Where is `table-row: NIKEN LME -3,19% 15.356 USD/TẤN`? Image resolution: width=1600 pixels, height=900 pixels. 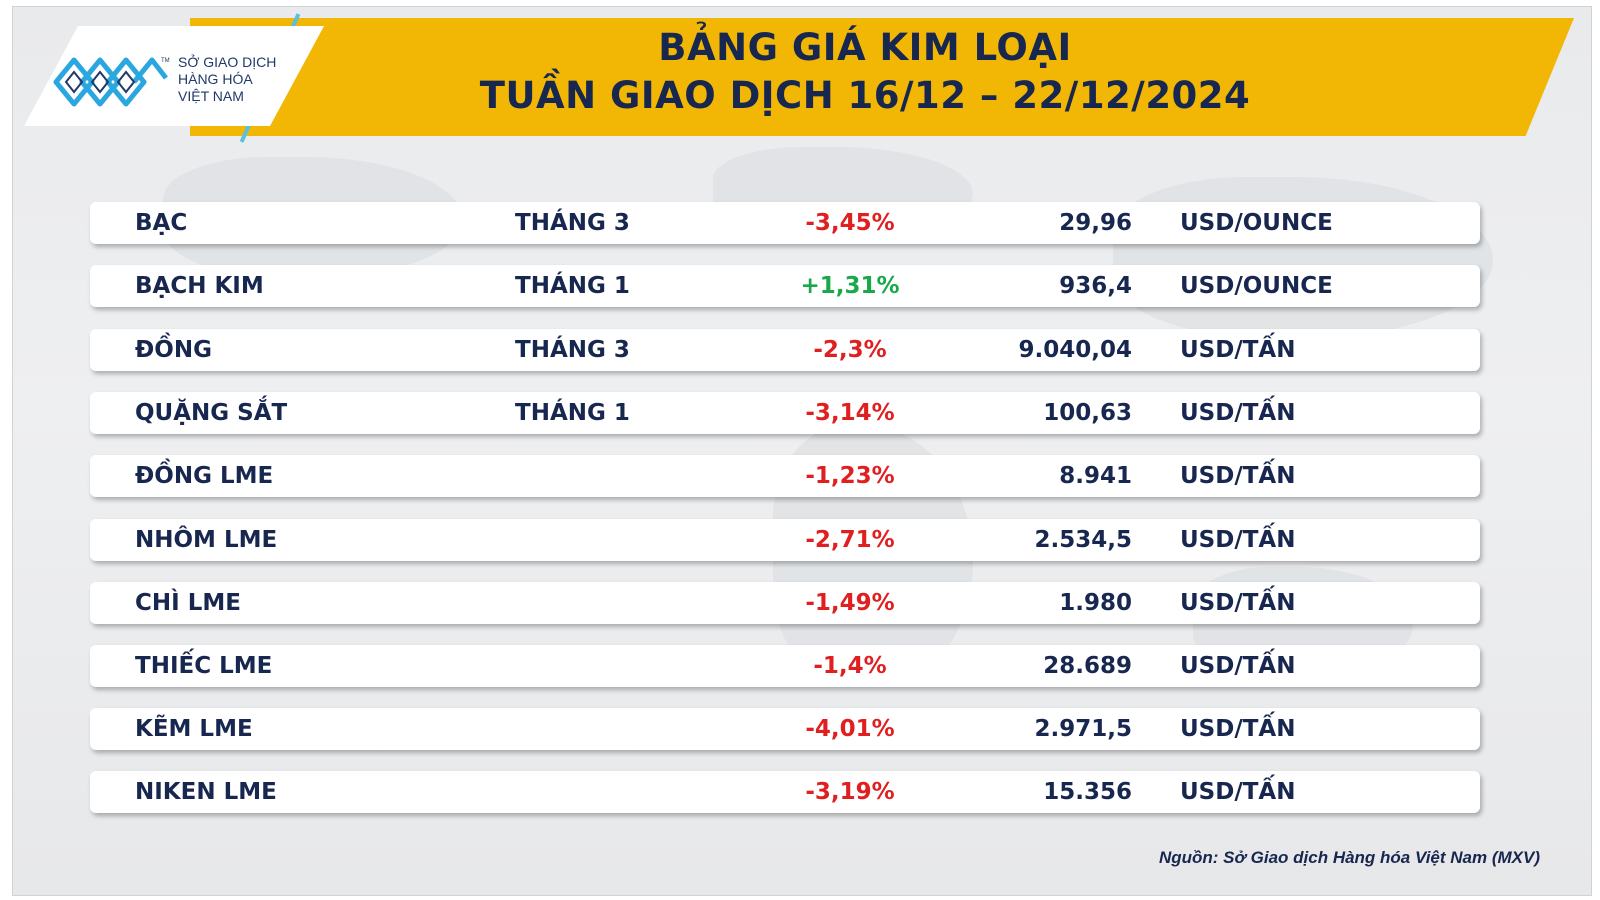
table-row: NIKEN LME -3,19% 15.356 USD/TẤN is located at coordinates (785, 792).